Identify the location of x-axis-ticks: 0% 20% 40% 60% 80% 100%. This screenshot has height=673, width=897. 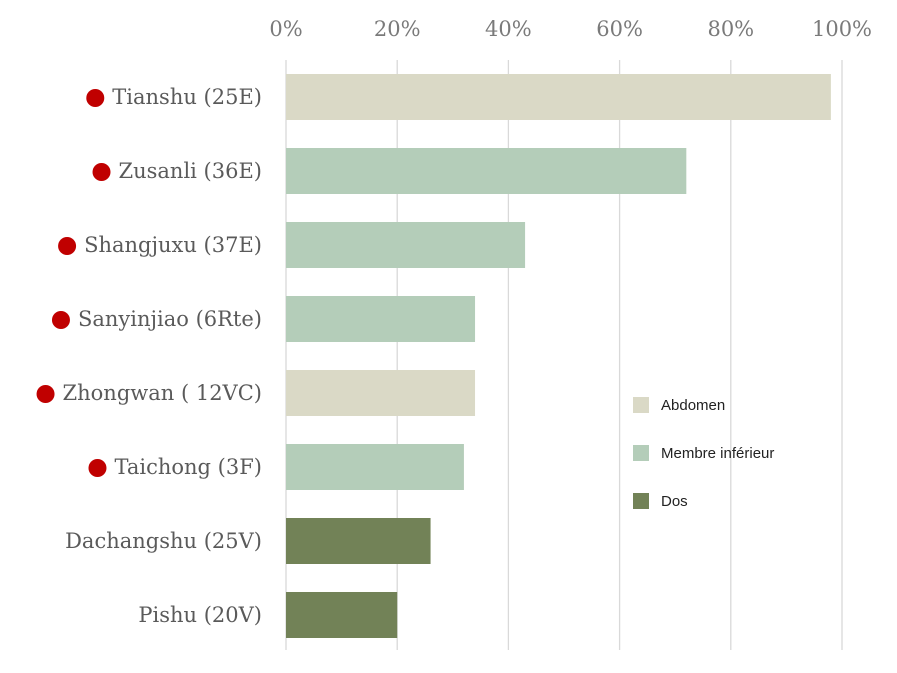
(570, 29).